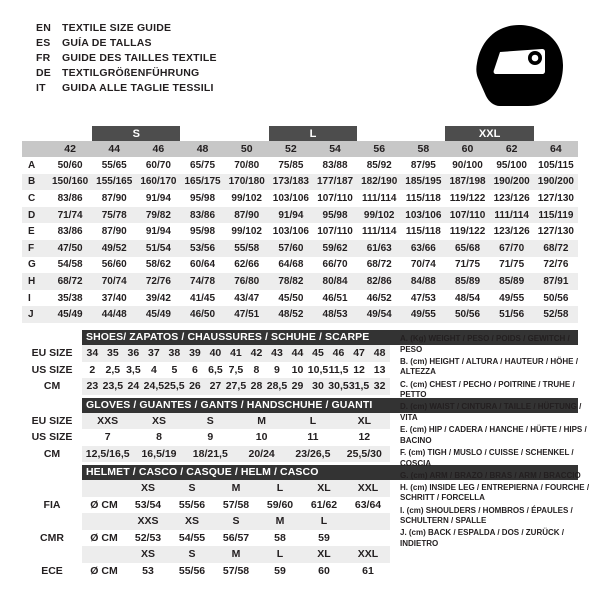  What do you see at coordinates (277, 369) in the screenshot?
I see `size-cell: 9` at bounding box center [277, 369].